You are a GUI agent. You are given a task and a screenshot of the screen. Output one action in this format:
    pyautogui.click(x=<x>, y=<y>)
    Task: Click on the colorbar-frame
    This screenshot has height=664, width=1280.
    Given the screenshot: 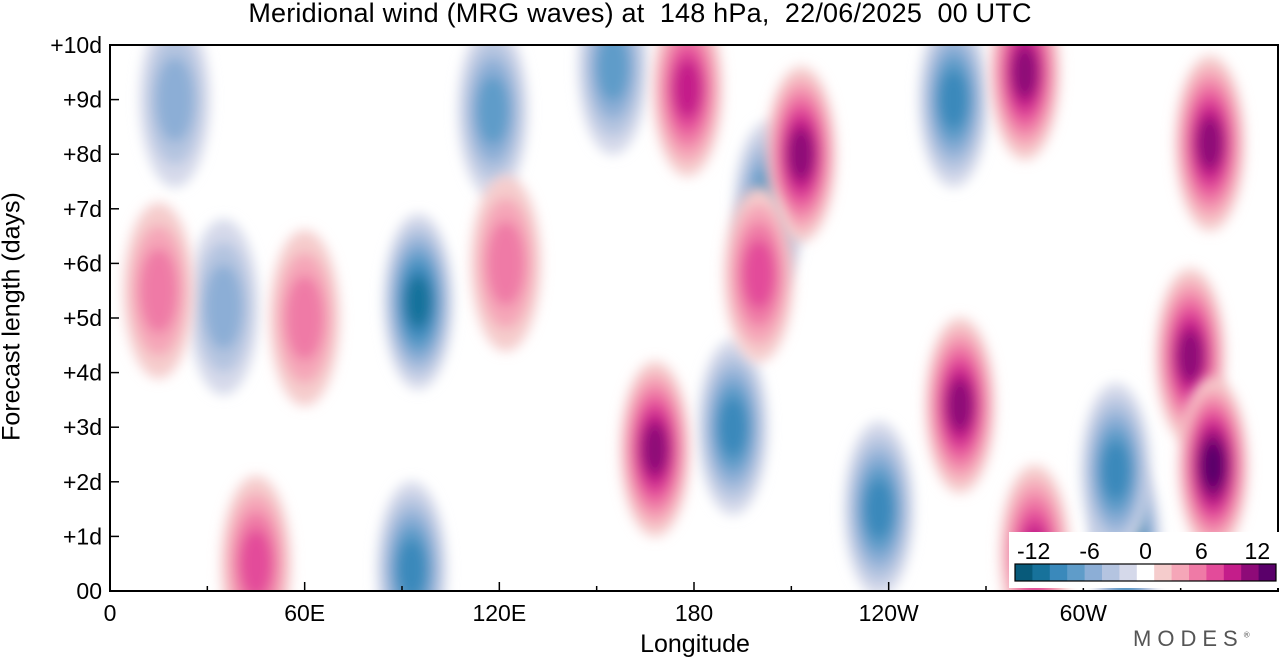 What is the action you would take?
    pyautogui.click(x=1145, y=572)
    